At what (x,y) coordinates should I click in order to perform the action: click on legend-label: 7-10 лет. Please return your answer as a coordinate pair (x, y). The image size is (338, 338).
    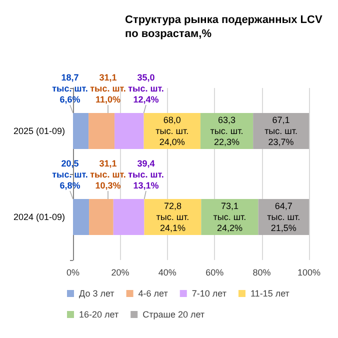
    Looking at the image, I should click on (209, 293).